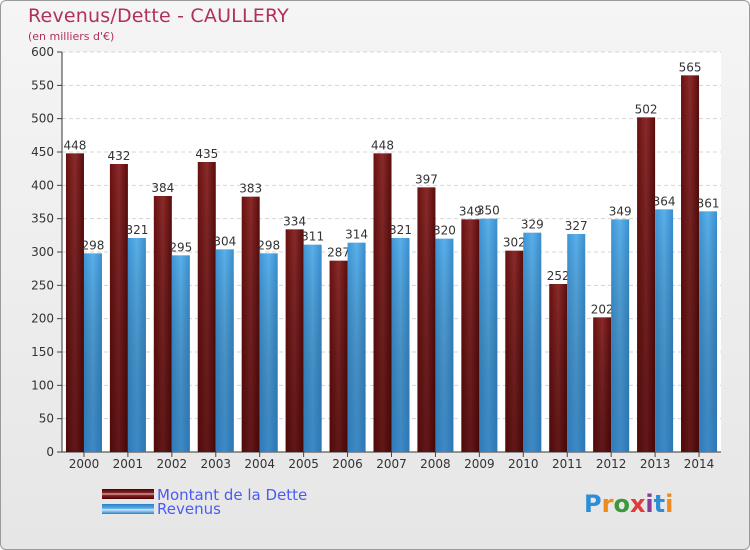 The image size is (750, 550). I want to click on legend-label-dette: Montant de la Dette, so click(232, 495).